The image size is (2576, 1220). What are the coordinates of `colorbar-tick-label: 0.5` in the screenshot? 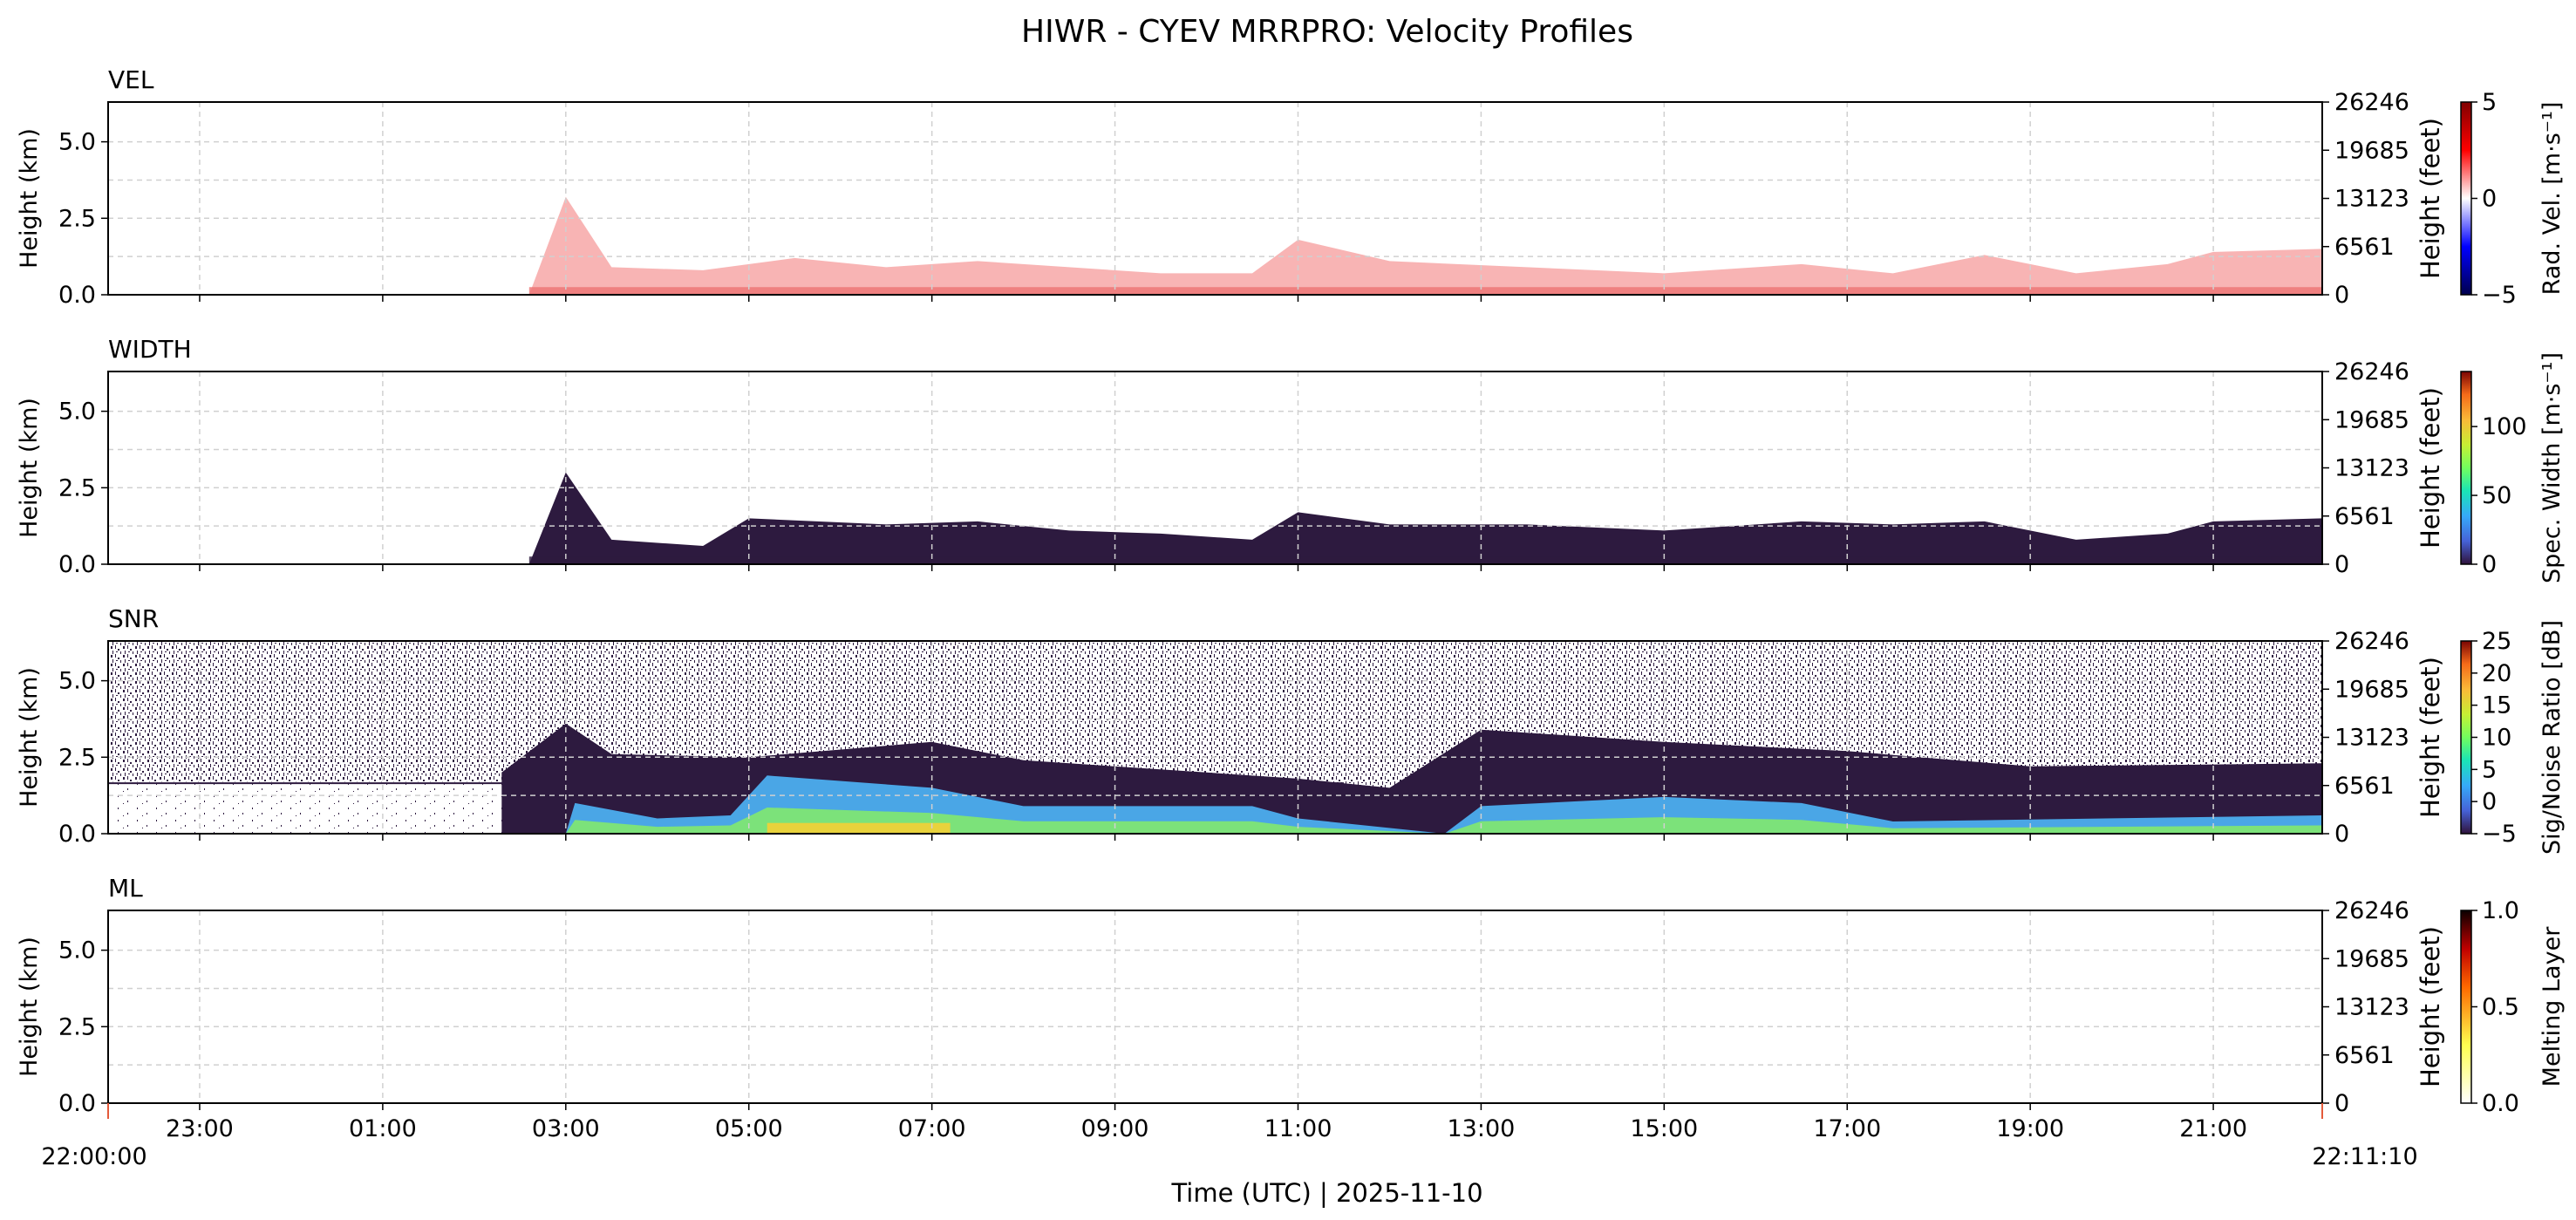 It's located at (2500, 1007).